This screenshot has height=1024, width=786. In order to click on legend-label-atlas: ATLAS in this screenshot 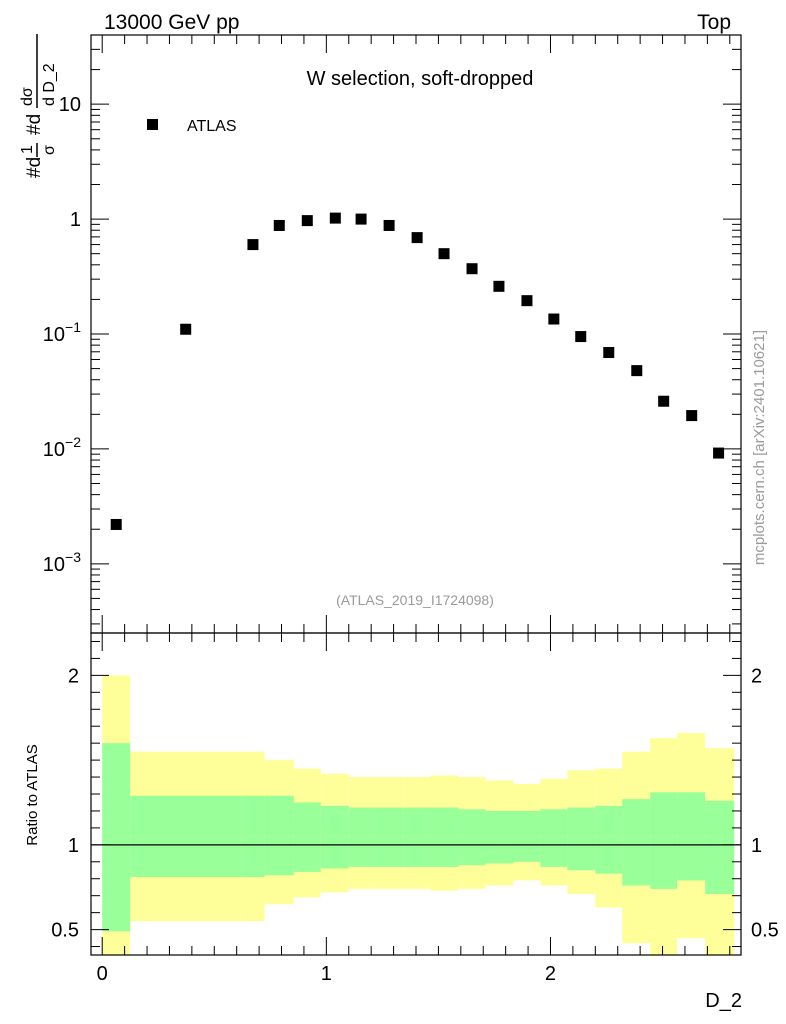, I will do `click(212, 126)`.